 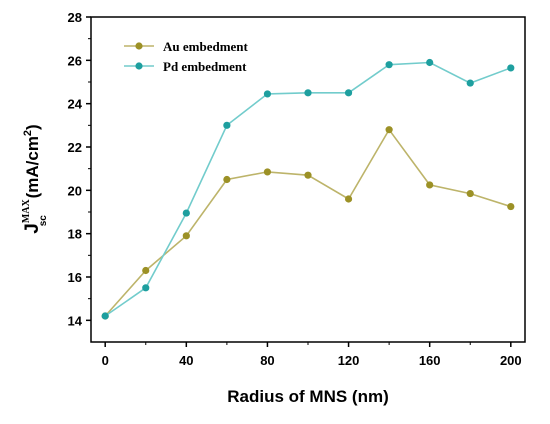 What do you see at coordinates (75, 104) in the screenshot?
I see `y-tick-label: 24` at bounding box center [75, 104].